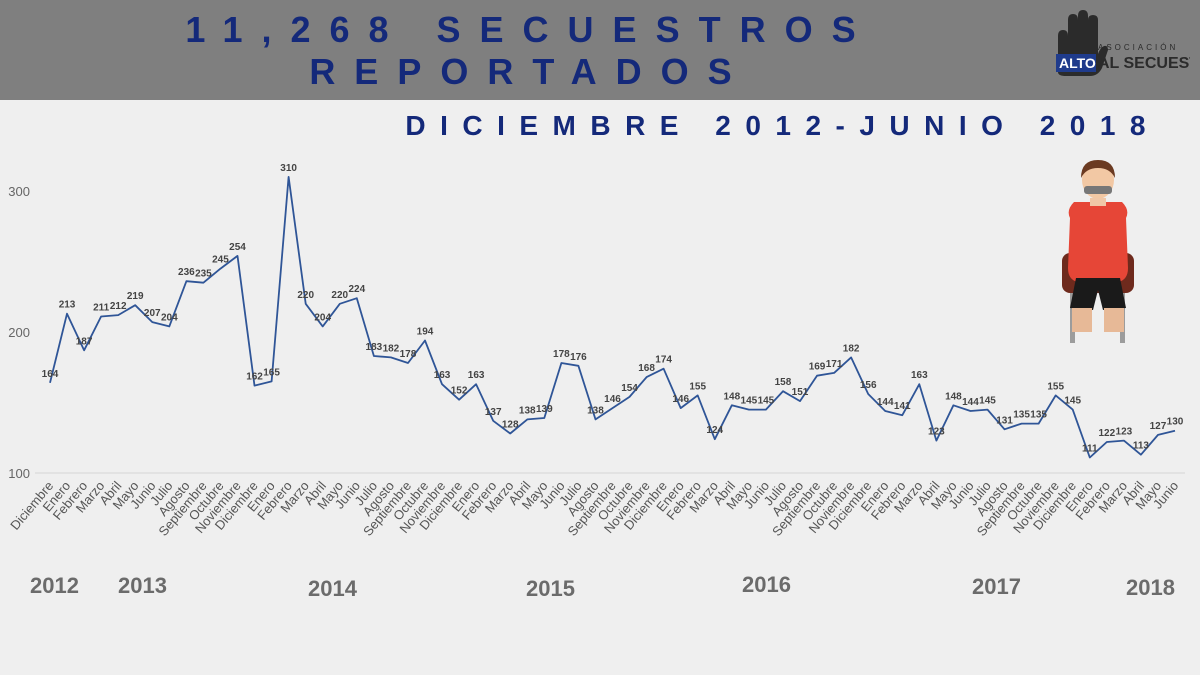 Image resolution: width=1200 pixels, height=675 pixels. Describe the element at coordinates (1004, 420) in the screenshot. I see `data-label: 131` at that location.